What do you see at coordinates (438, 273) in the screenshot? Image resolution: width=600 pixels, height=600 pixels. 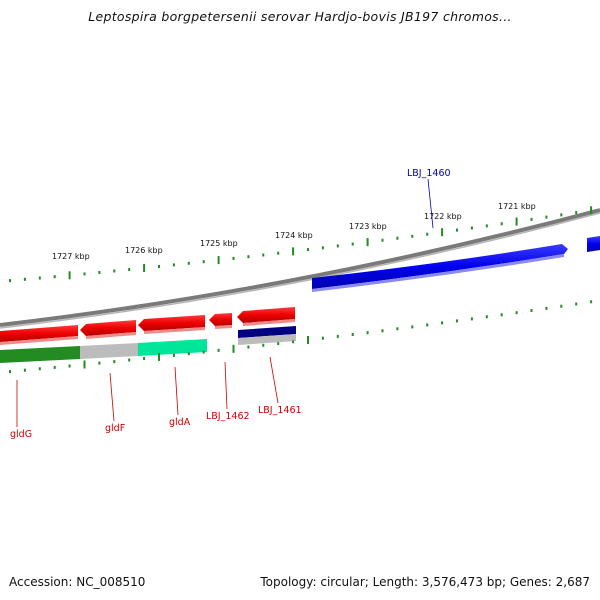 I see `gene-lbj1460-shadow` at bounding box center [438, 273].